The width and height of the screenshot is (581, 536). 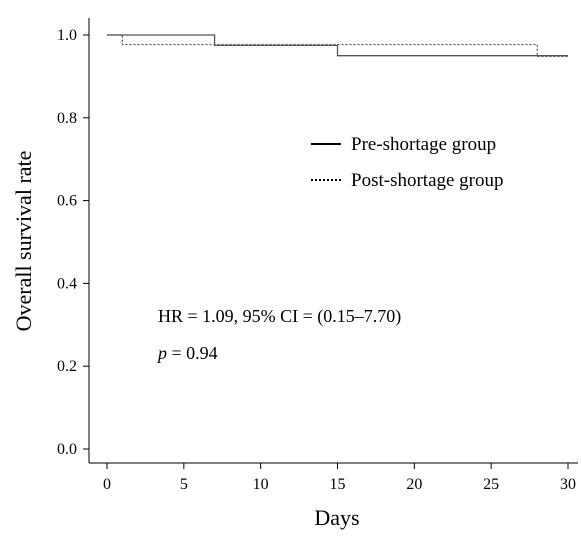 What do you see at coordinates (184, 484) in the screenshot?
I see `x-tick-label: 5` at bounding box center [184, 484].